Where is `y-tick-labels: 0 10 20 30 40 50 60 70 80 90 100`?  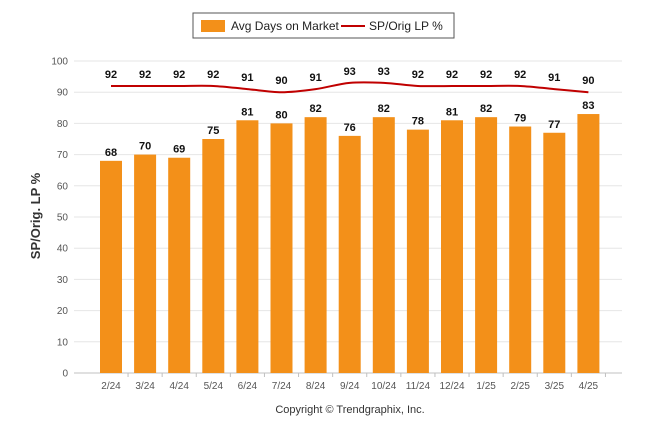 y-tick-labels: 0 10 20 30 40 50 60 70 80 90 100 is located at coordinates (59, 218).